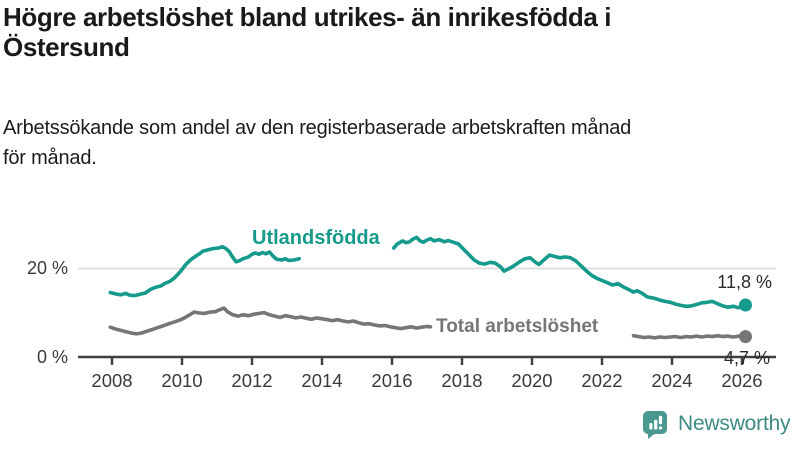  Describe the element at coordinates (746, 358) in the screenshot. I see `end-value-total-arbetsloshet: 4,7 %` at that location.